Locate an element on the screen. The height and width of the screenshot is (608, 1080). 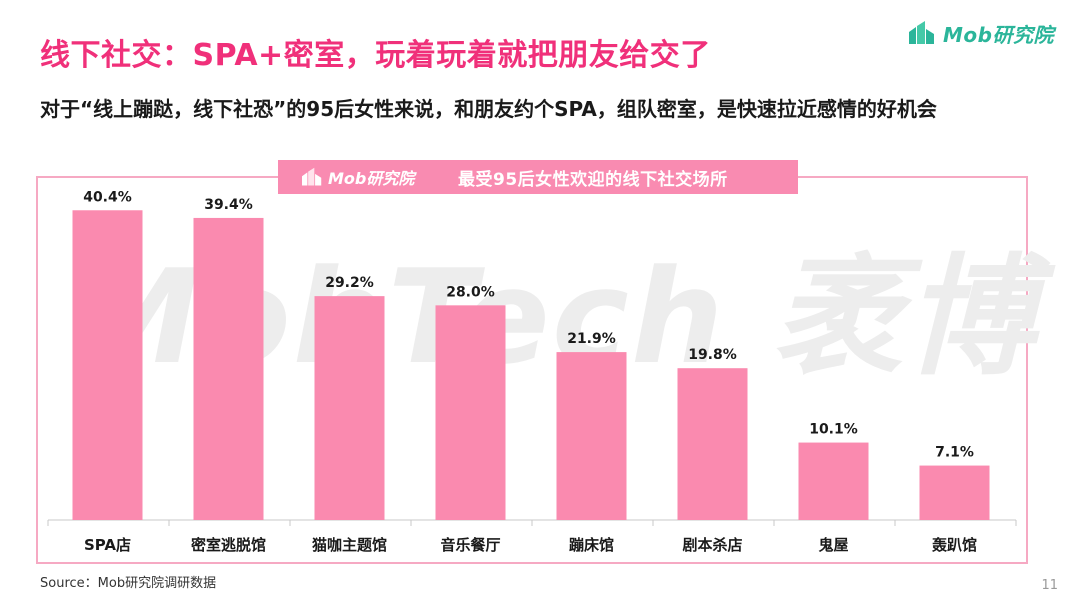
bar-data-label: 7.1% is located at coordinates (954, 453).